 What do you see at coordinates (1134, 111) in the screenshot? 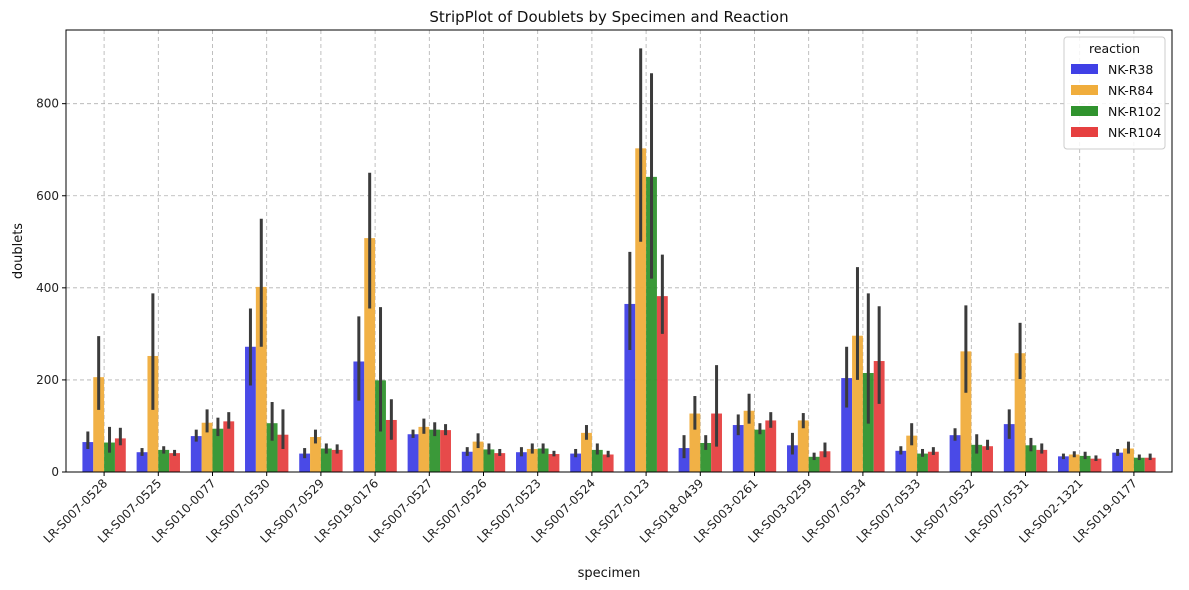
I see `legend-label: NK-R102` at bounding box center [1134, 111].